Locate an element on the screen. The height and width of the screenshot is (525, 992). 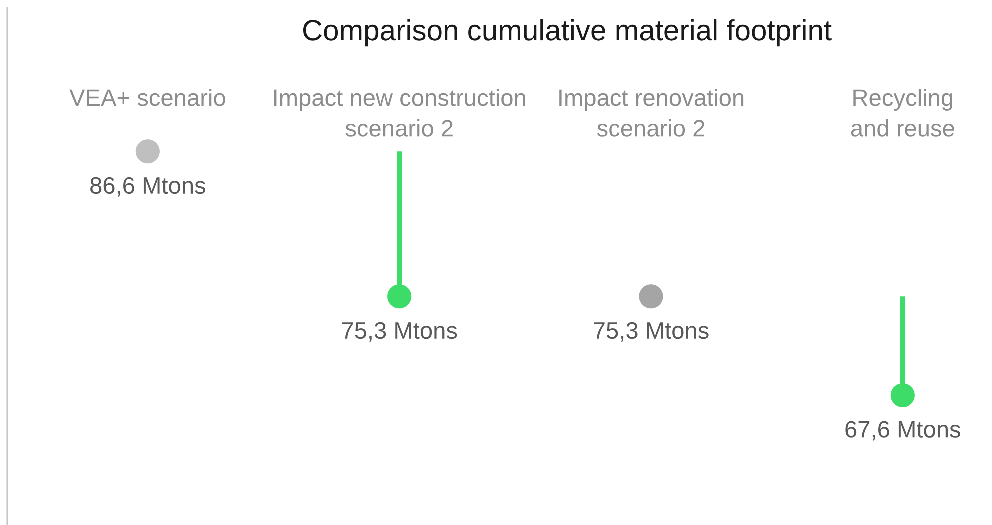
x-tick-label: Impact renovation scenario 2 is located at coordinates (652, 112).